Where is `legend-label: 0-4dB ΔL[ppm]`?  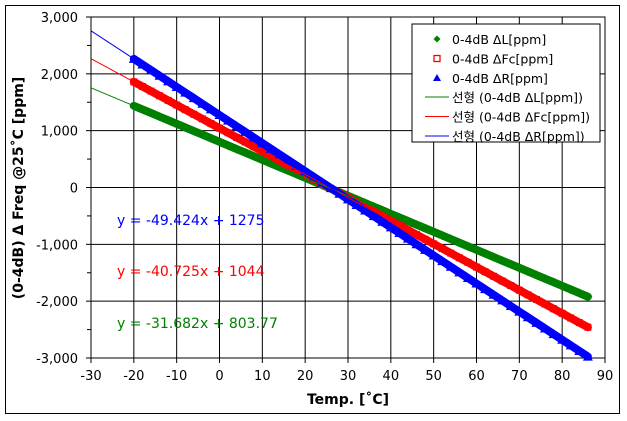
legend-label: 0-4dB ΔL[ppm] is located at coordinates (499, 39).